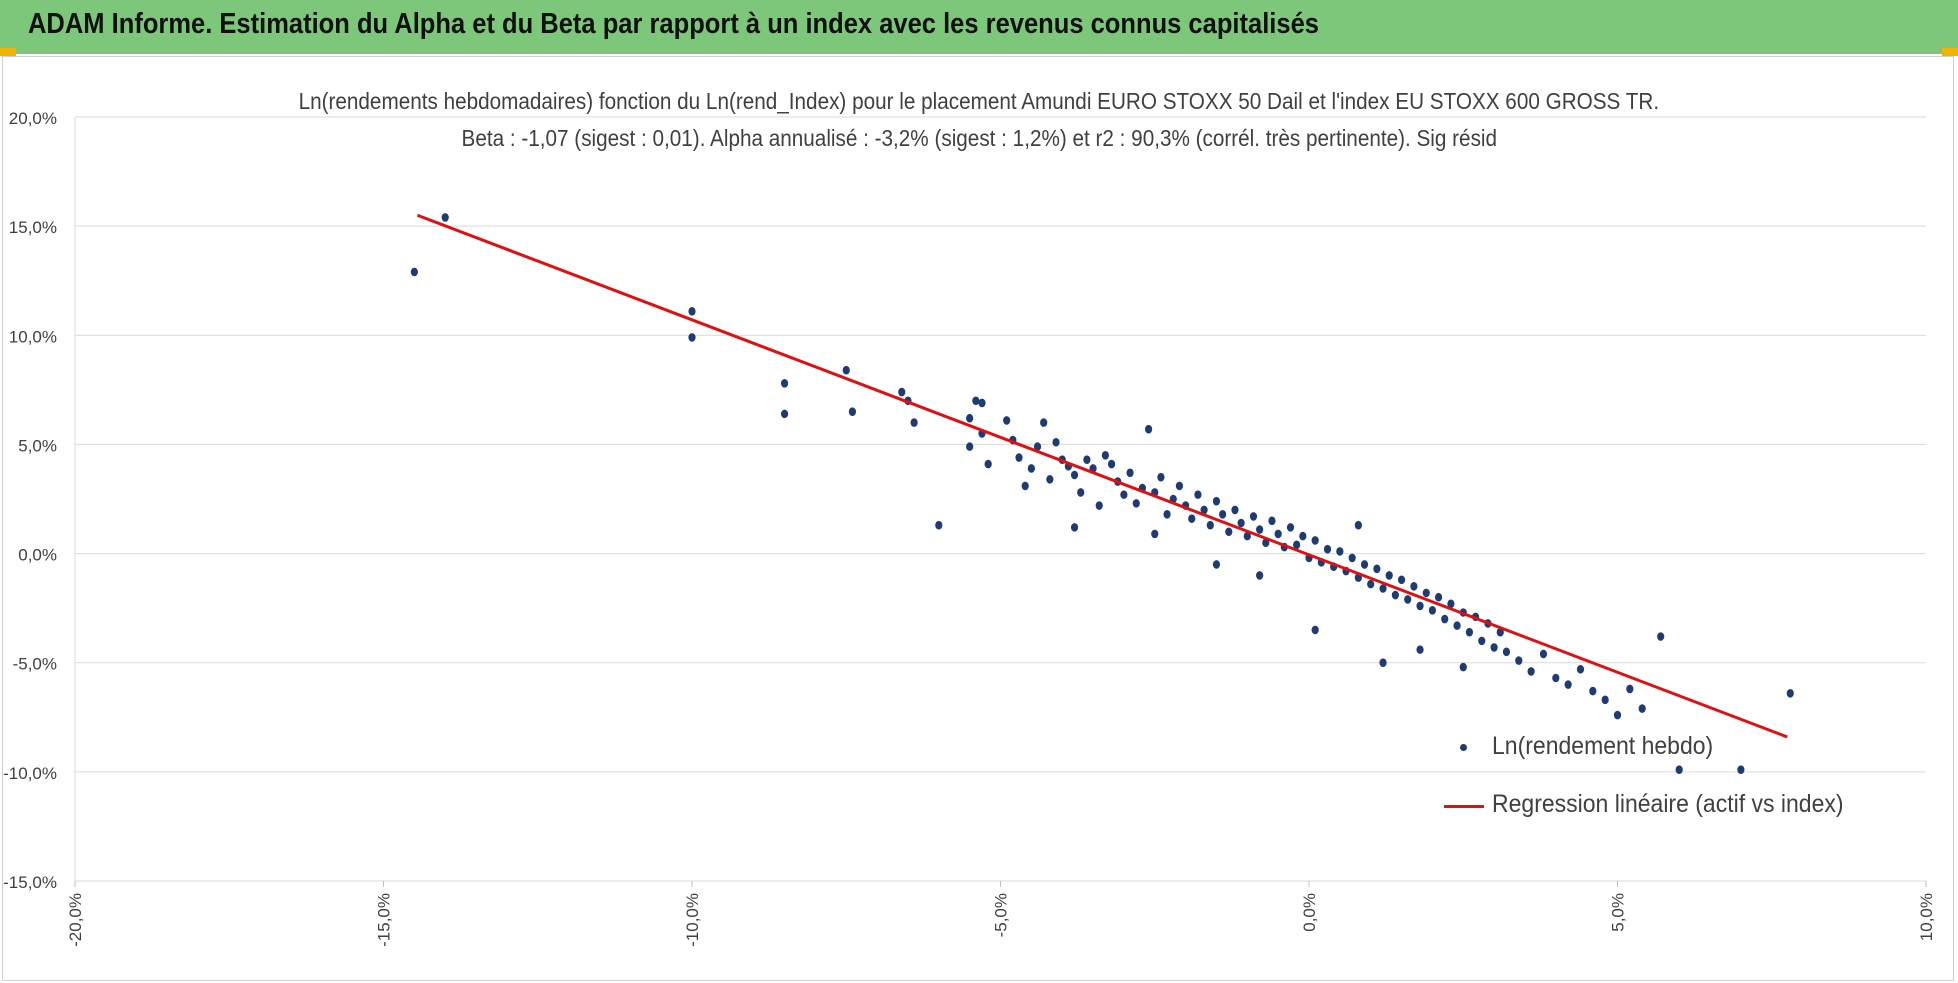 Image resolution: width=1958 pixels, height=983 pixels. I want to click on legend-label-regression: Regression linéaire (actif vs index), so click(1668, 804).